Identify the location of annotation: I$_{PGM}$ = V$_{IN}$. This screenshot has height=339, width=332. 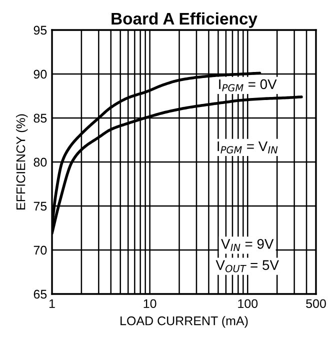
(248, 147).